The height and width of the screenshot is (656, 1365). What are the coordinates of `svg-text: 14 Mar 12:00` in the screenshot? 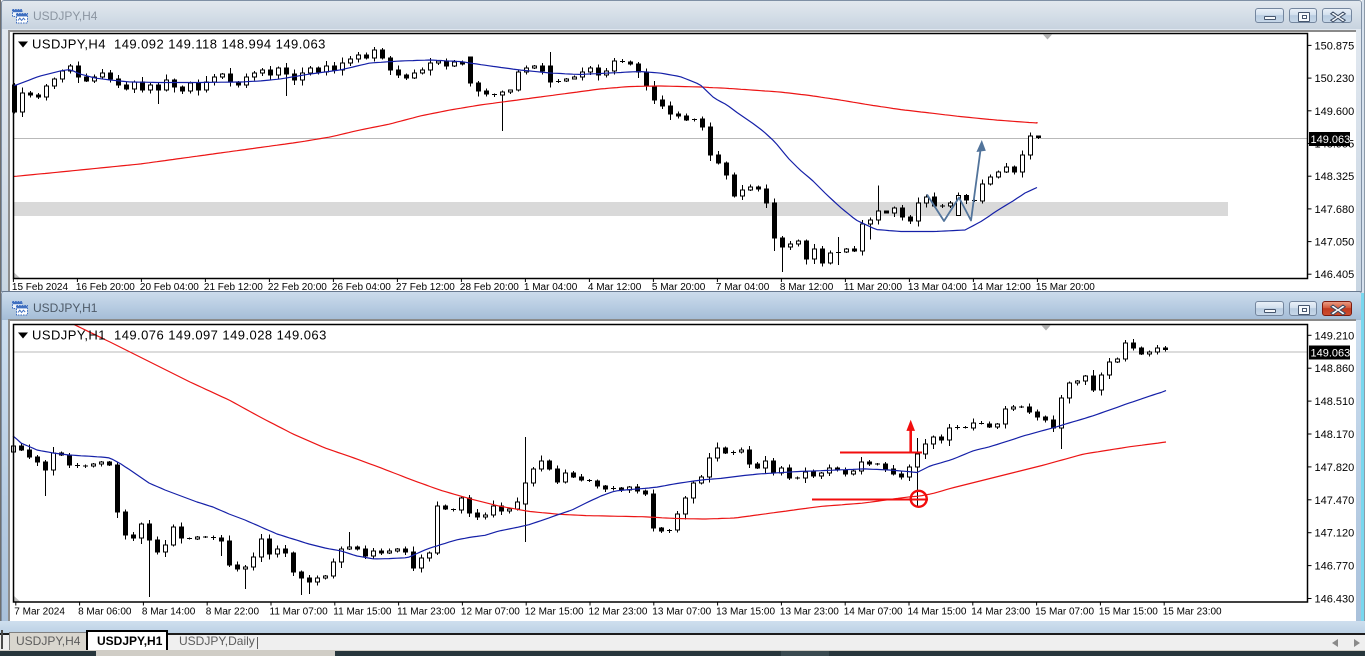 It's located at (1001, 287).